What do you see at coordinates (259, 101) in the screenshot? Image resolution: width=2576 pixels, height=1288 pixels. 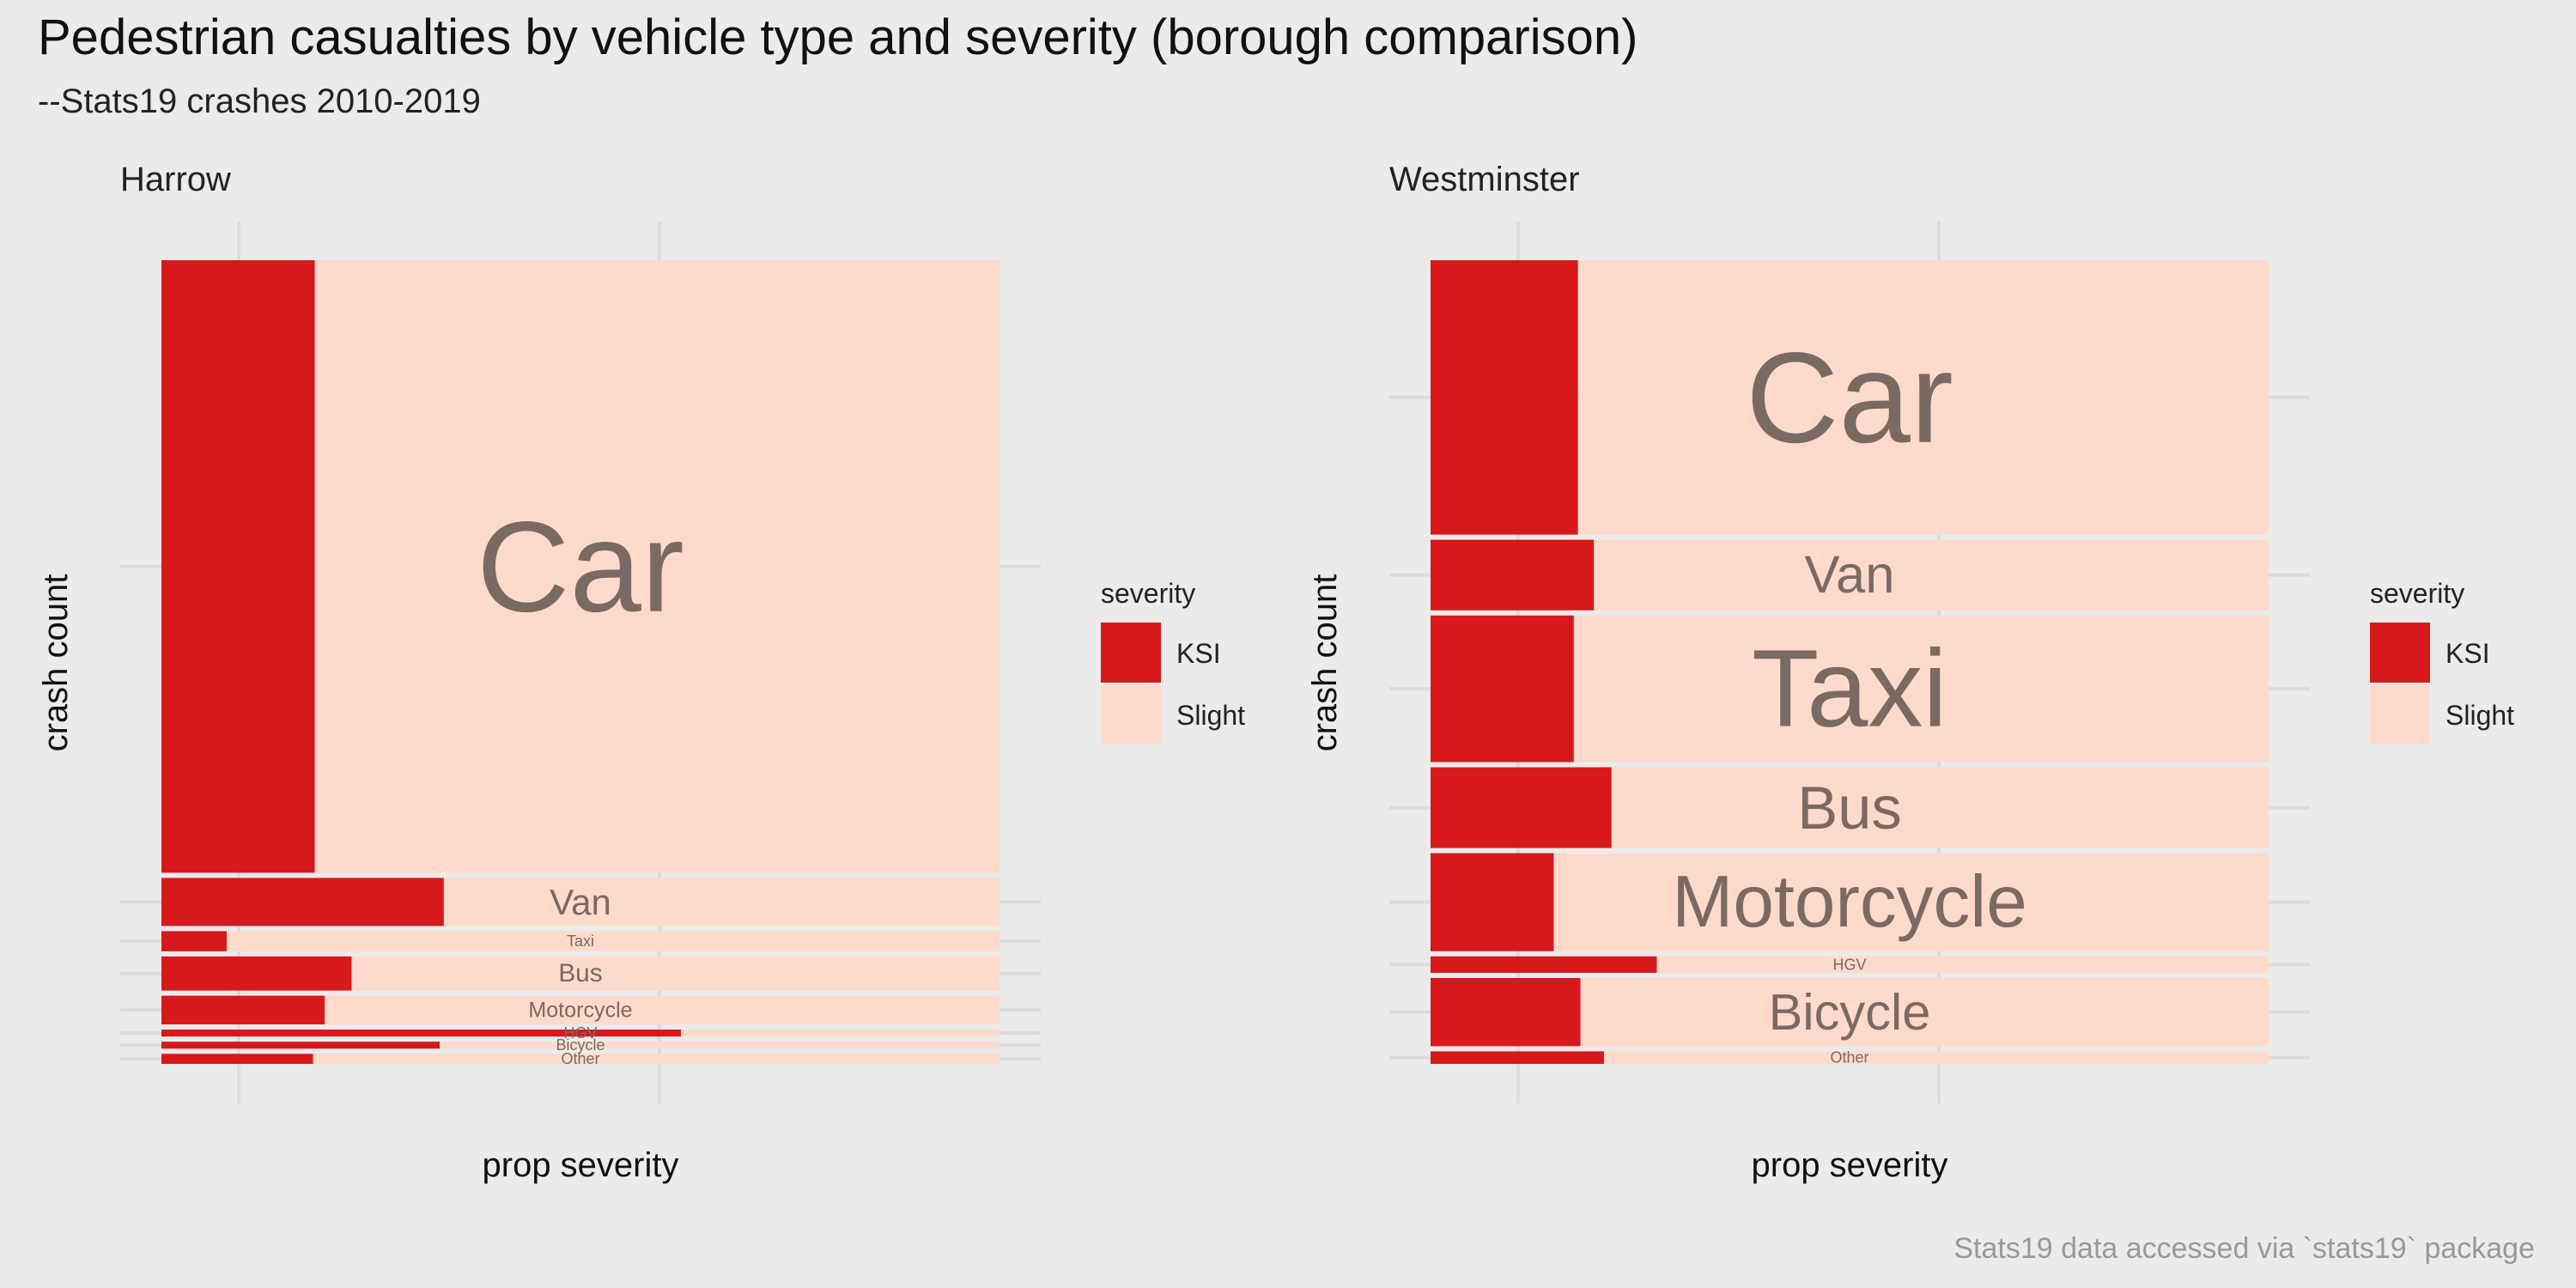 I see `page-subtitle: --Stats19 crashes 2010-2019` at bounding box center [259, 101].